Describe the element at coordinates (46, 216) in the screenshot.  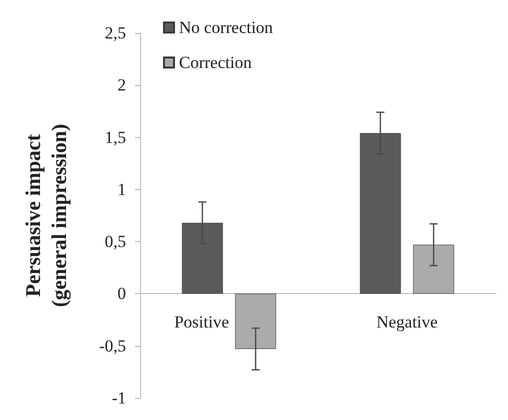
I see `y-axis-title: Persuasive impact (general impression)` at that location.